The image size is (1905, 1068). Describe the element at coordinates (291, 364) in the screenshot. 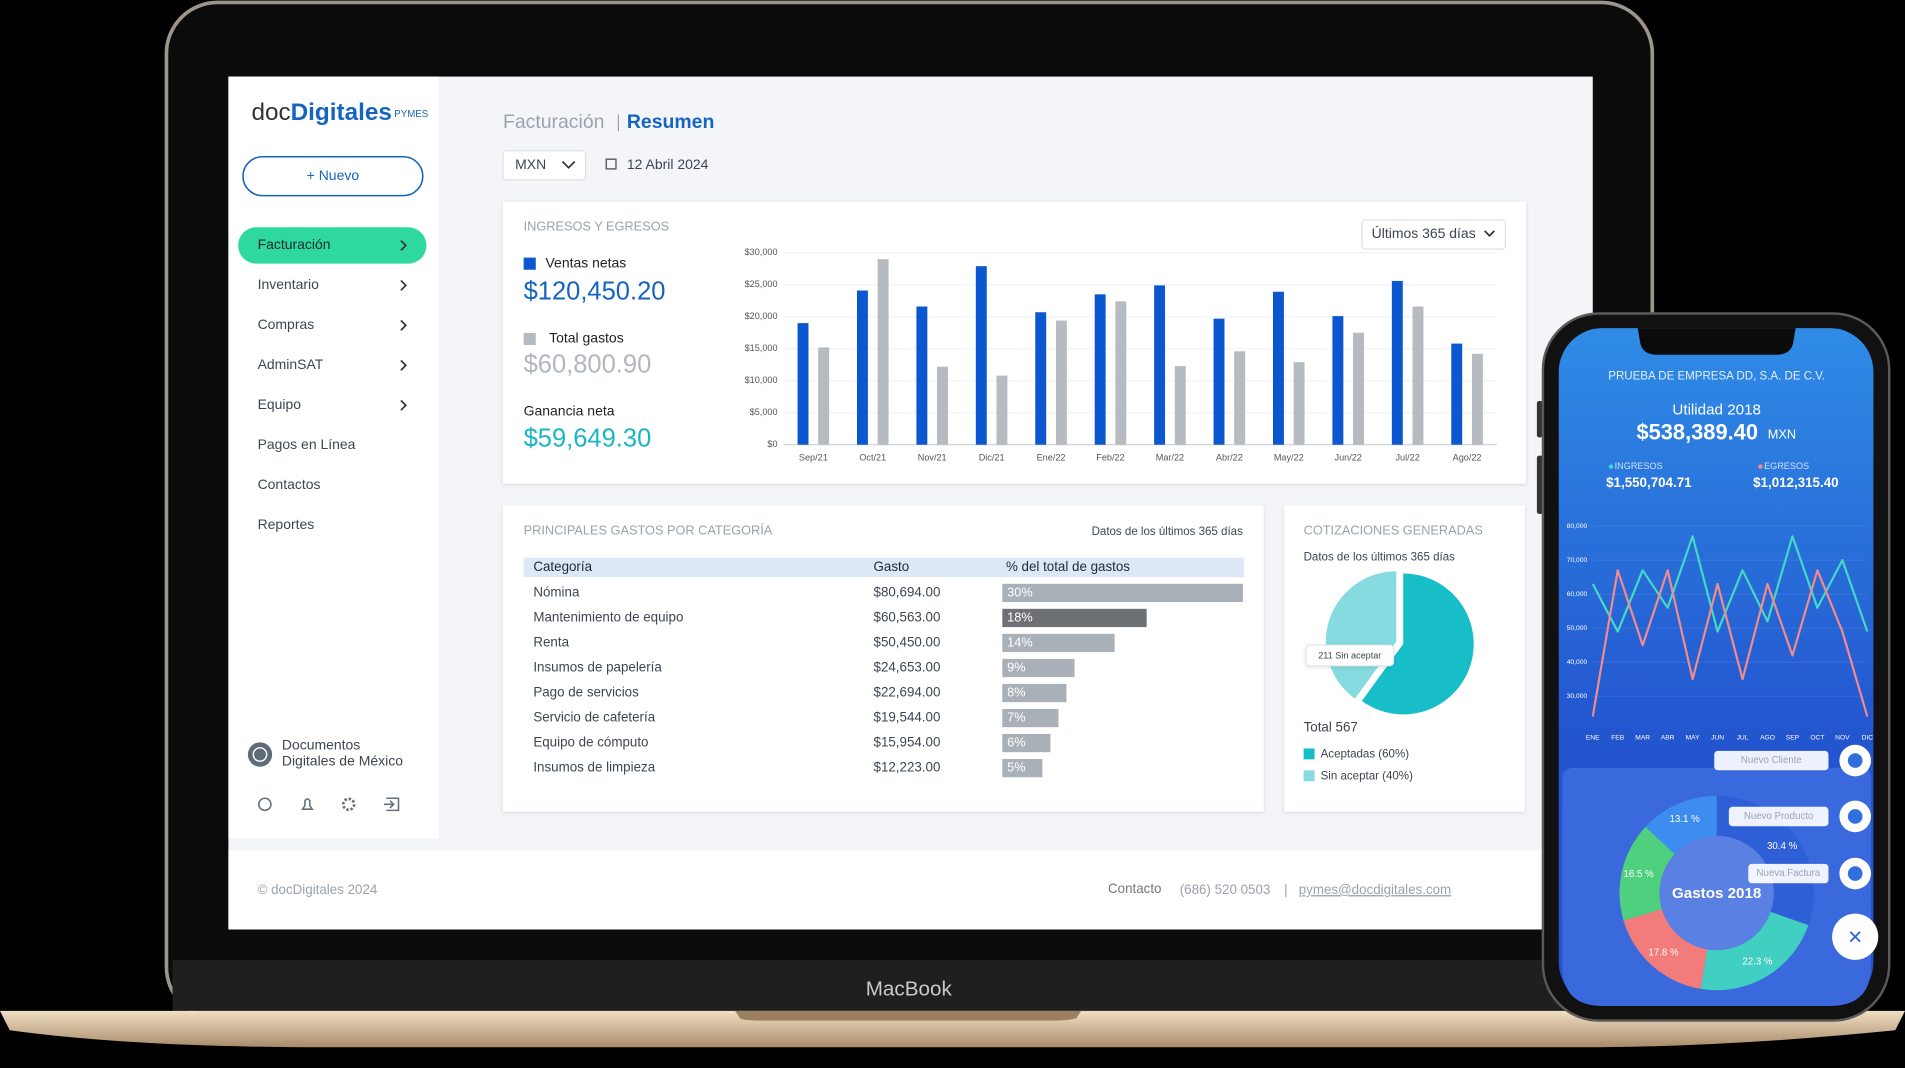

I see `nav-item: AdminSAT` at that location.